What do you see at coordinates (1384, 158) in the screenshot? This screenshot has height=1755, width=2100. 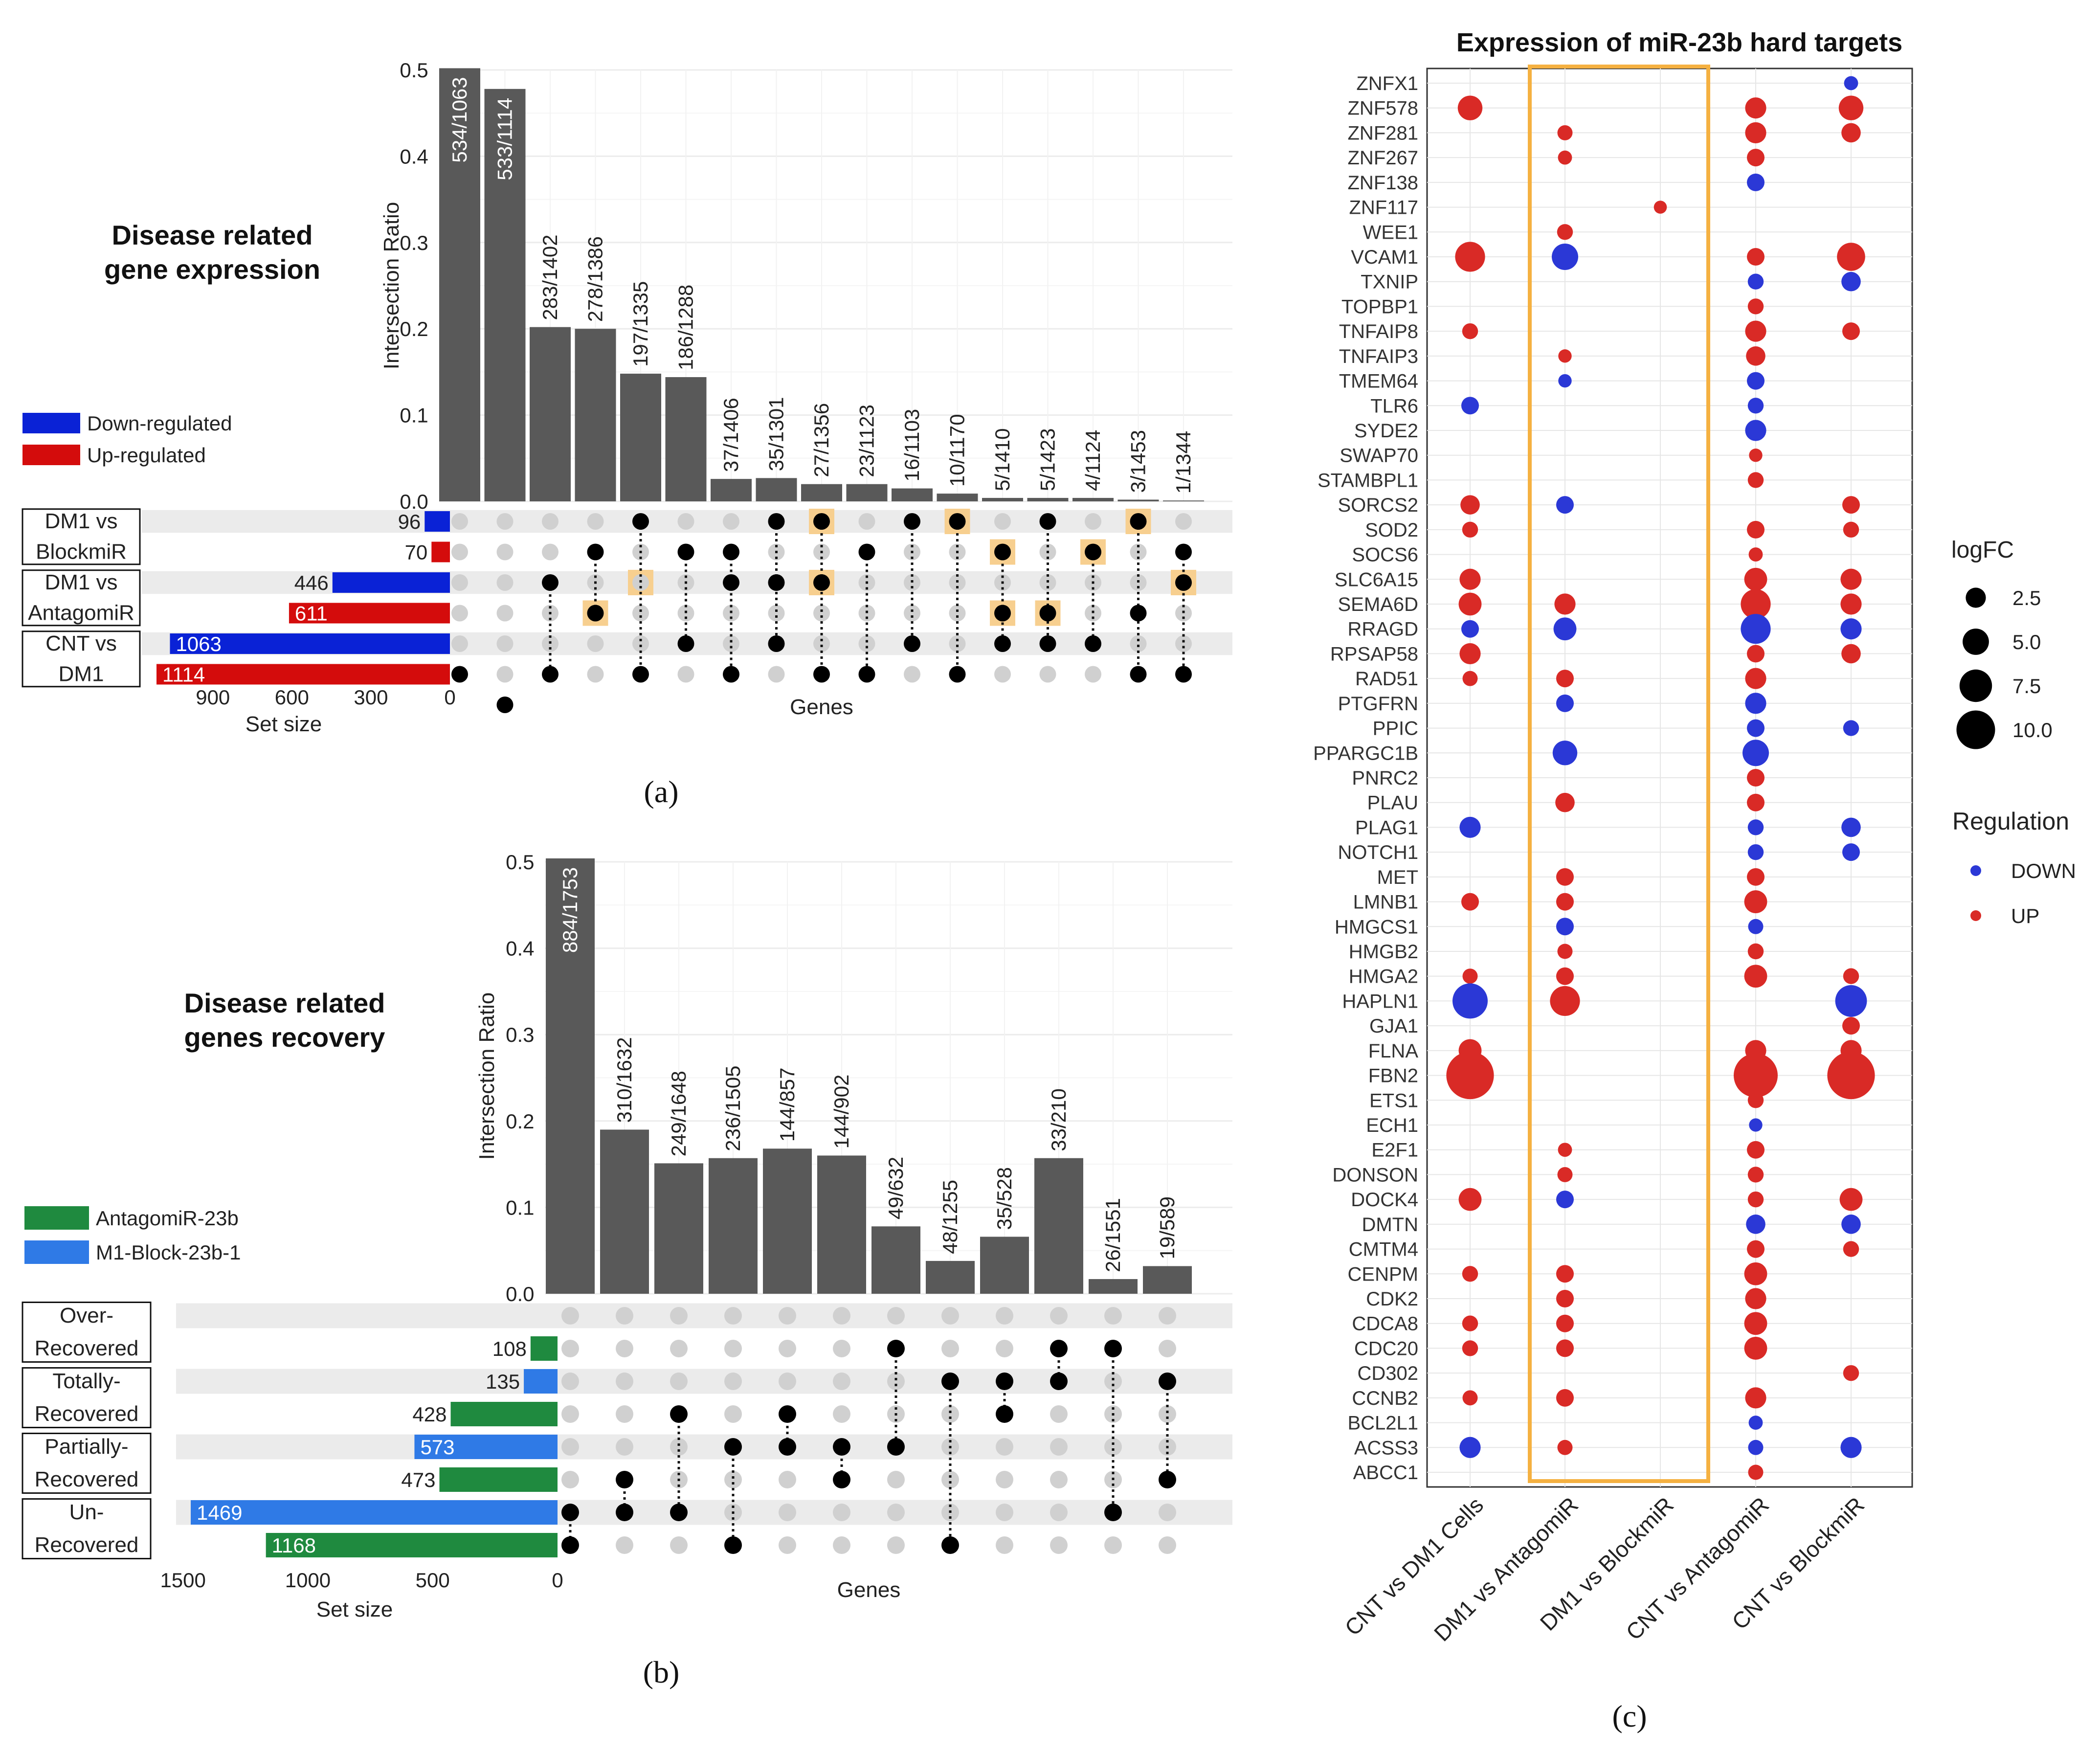 I see `gene-label: ZNF267` at bounding box center [1384, 158].